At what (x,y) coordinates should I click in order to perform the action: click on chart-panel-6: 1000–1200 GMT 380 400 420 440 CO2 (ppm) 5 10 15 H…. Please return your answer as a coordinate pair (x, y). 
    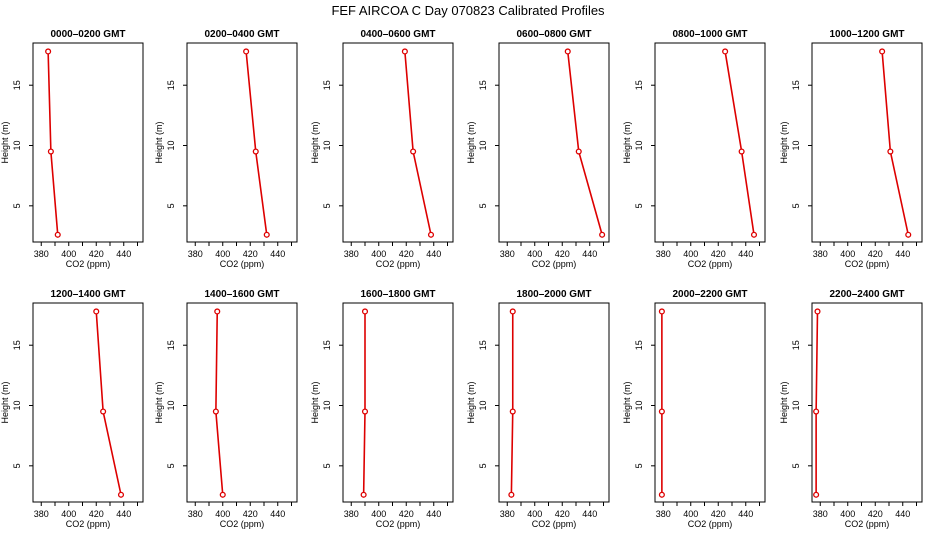
    Looking at the image, I should click on (851, 149).